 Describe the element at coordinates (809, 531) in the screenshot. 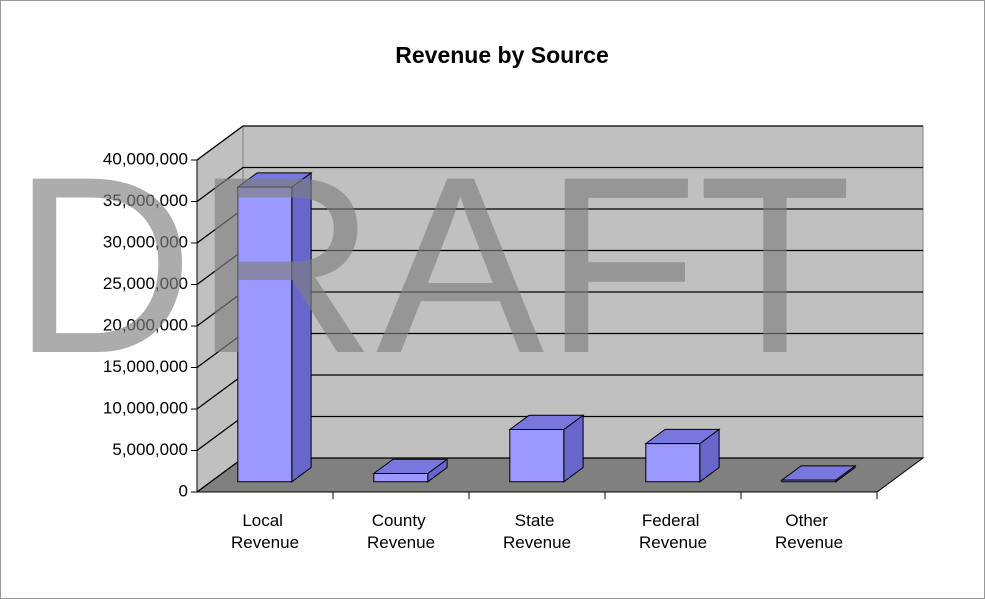

I see `x-tick-label: Other Revenue` at that location.